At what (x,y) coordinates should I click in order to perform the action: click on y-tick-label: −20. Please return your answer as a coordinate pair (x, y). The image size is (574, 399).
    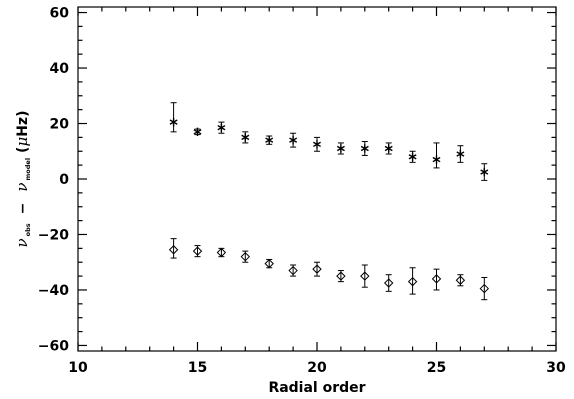
    Looking at the image, I should click on (53, 235).